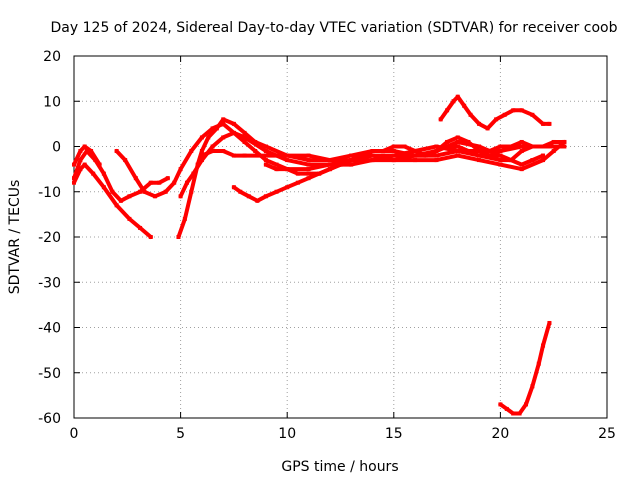  What do you see at coordinates (500, 434) in the screenshot?
I see `x-tick-label: 20` at bounding box center [500, 434].